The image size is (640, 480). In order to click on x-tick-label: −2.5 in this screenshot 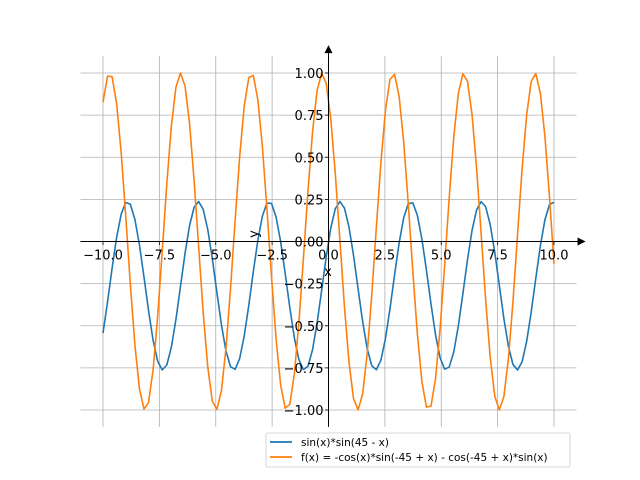, I will do `click(272, 256)`.